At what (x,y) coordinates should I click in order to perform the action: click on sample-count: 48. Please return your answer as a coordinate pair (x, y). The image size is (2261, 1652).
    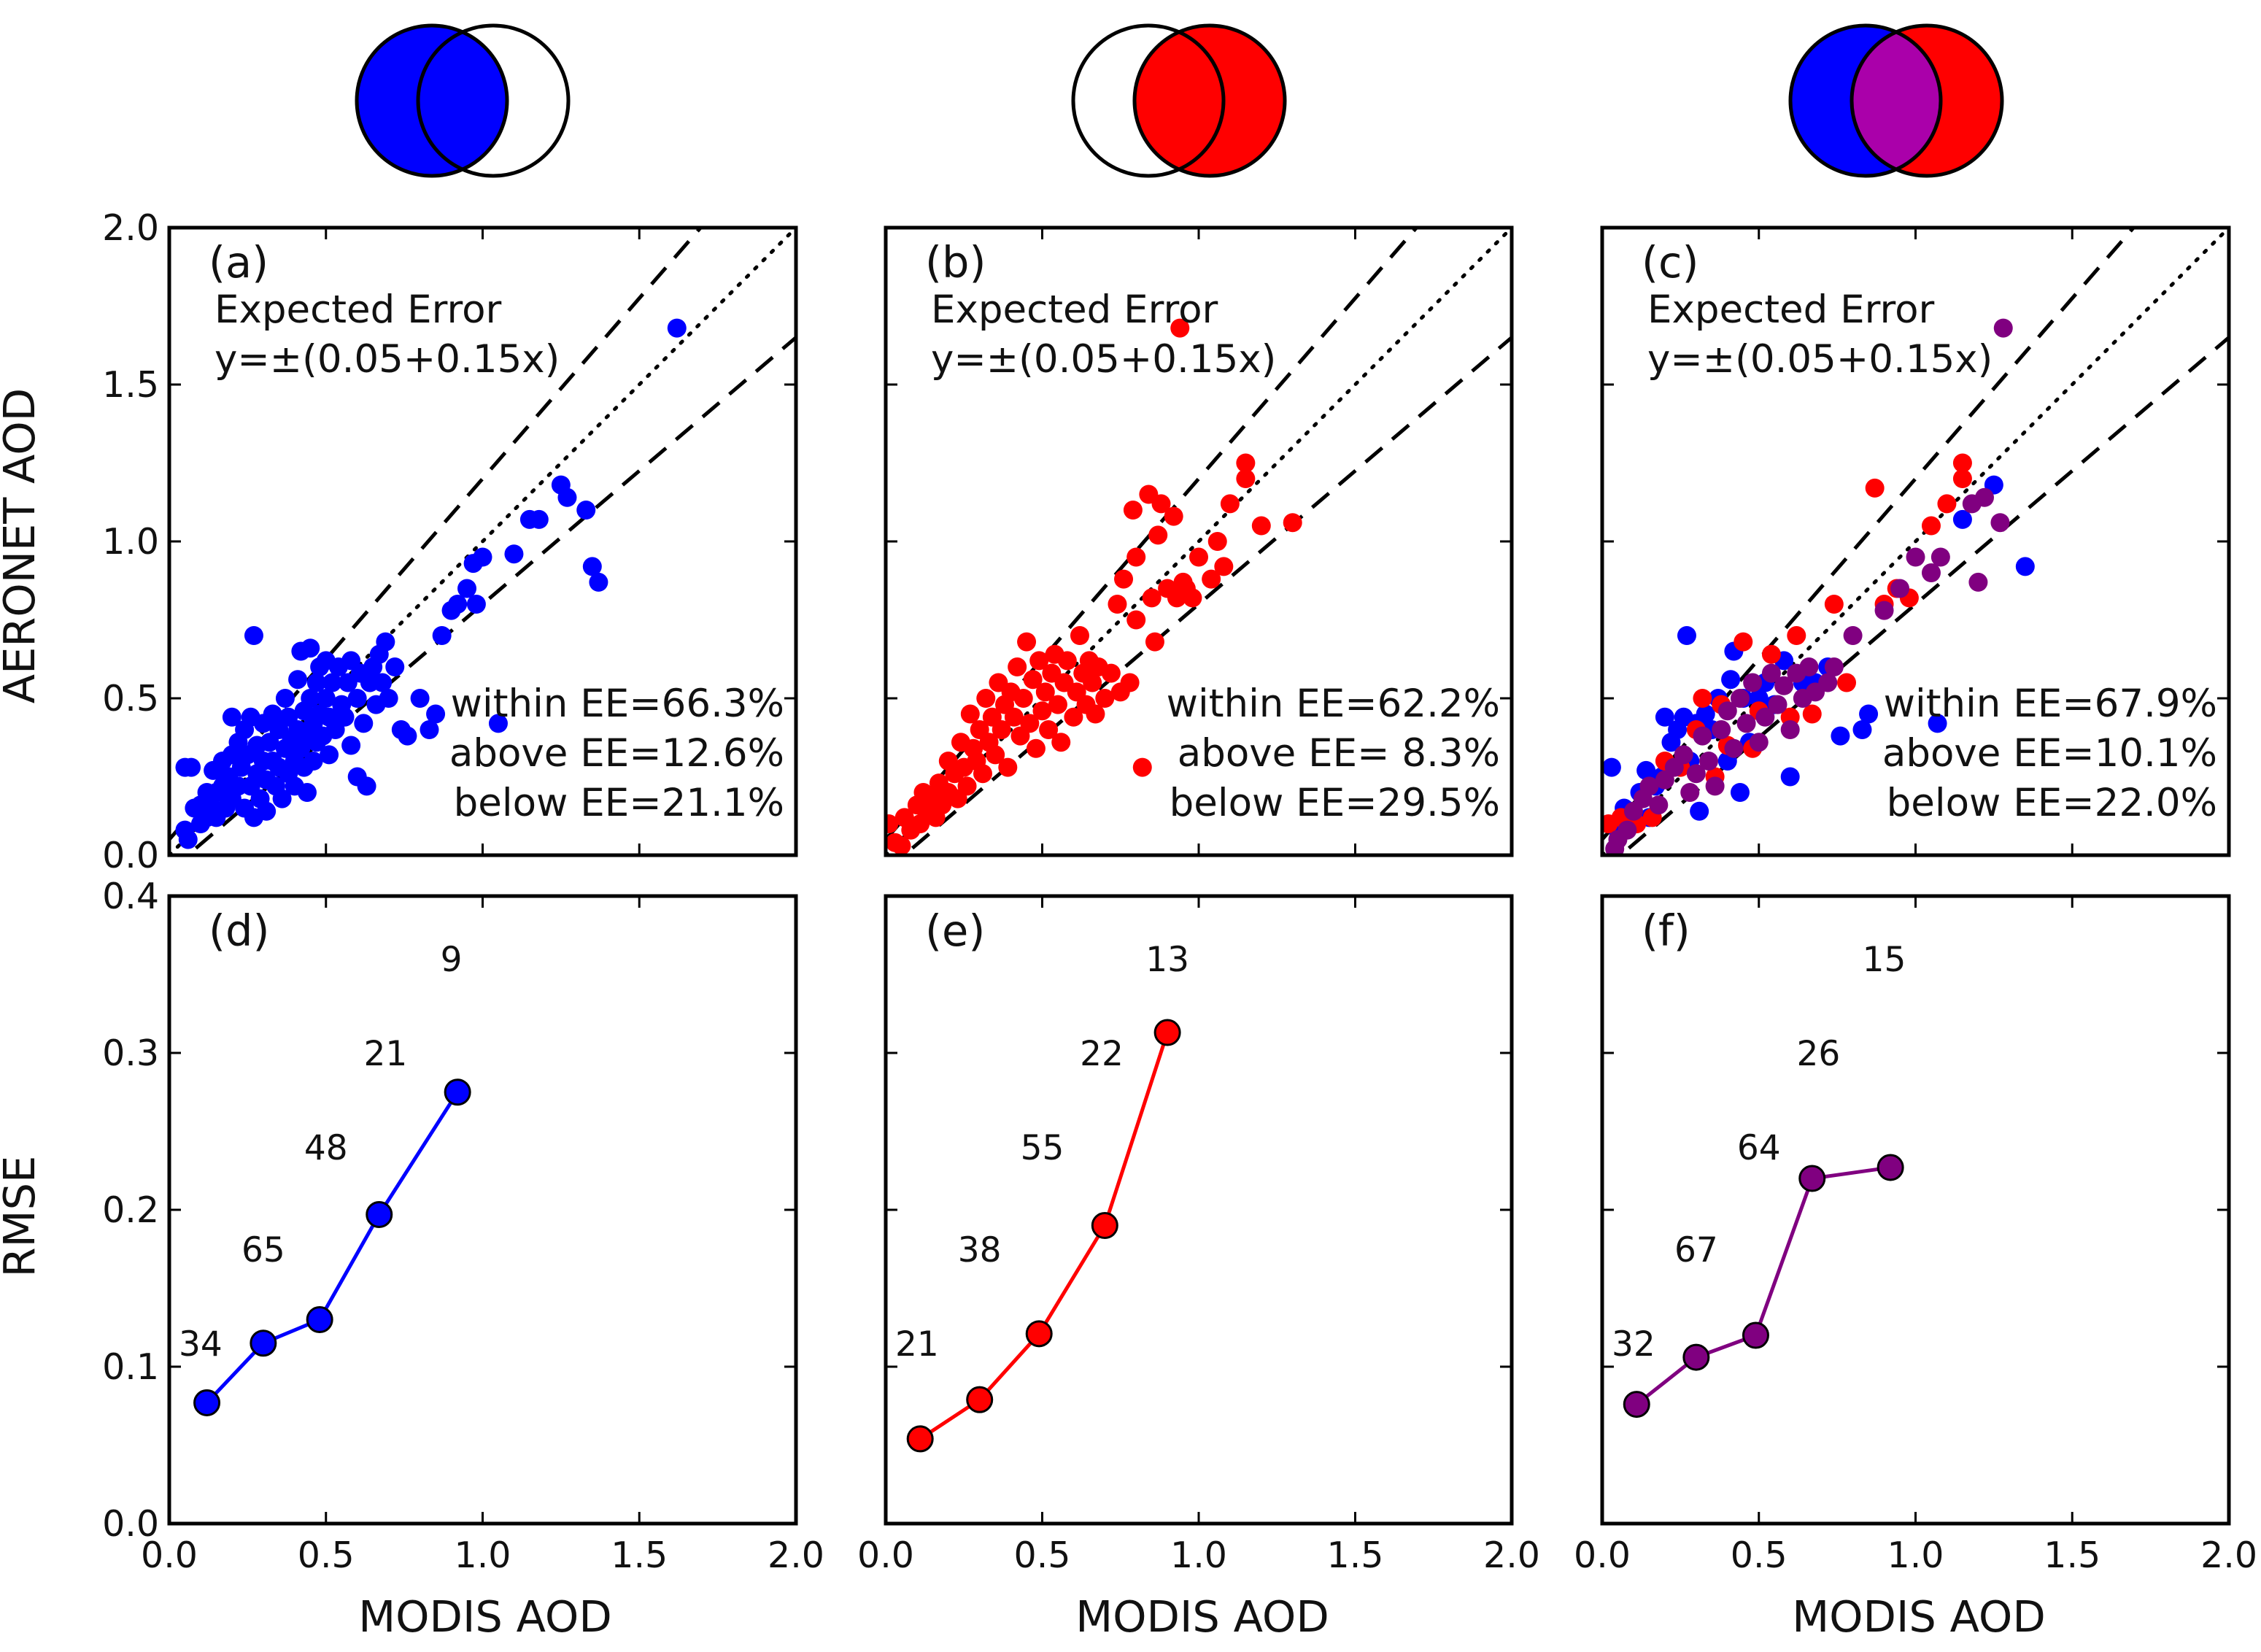
    Looking at the image, I should click on (326, 1148).